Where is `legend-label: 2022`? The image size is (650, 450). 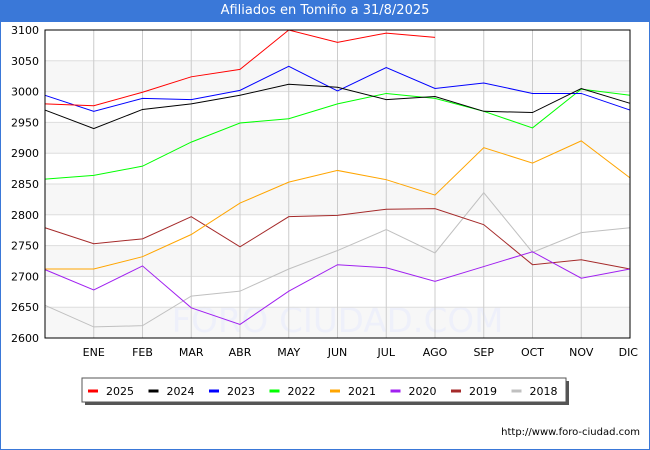
legend-label: 2022 is located at coordinates (302, 391).